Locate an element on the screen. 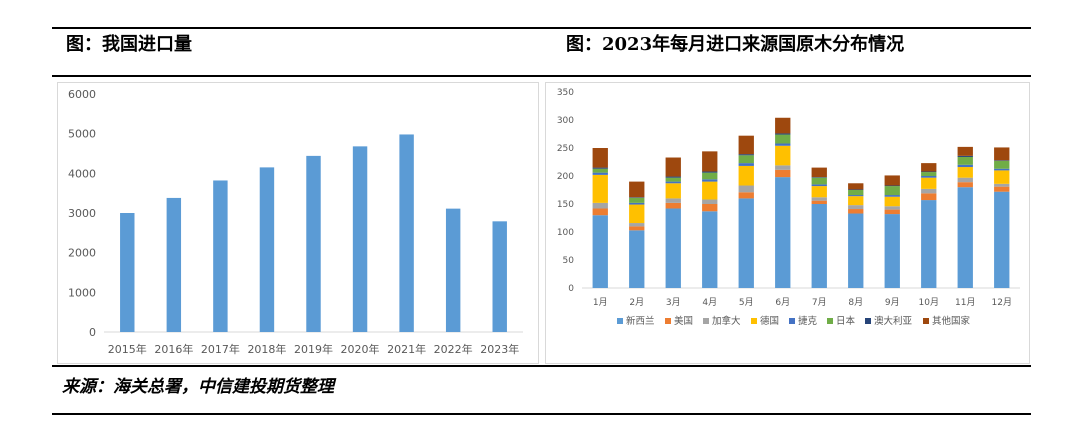 The width and height of the screenshot is (1080, 441). legend-label: 其他国家 is located at coordinates (951, 321).